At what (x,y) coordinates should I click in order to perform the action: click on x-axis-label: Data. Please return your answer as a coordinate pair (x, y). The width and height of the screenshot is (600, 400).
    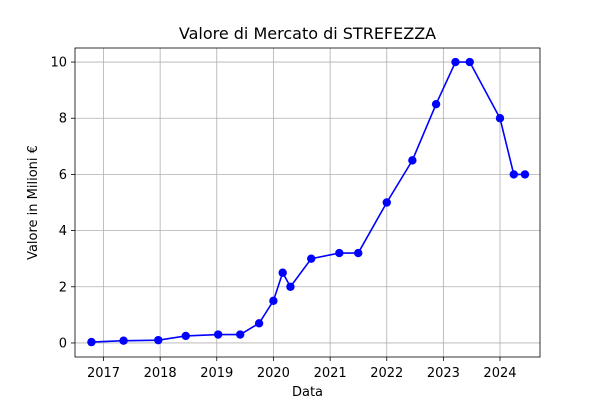
    Looking at the image, I should click on (307, 392).